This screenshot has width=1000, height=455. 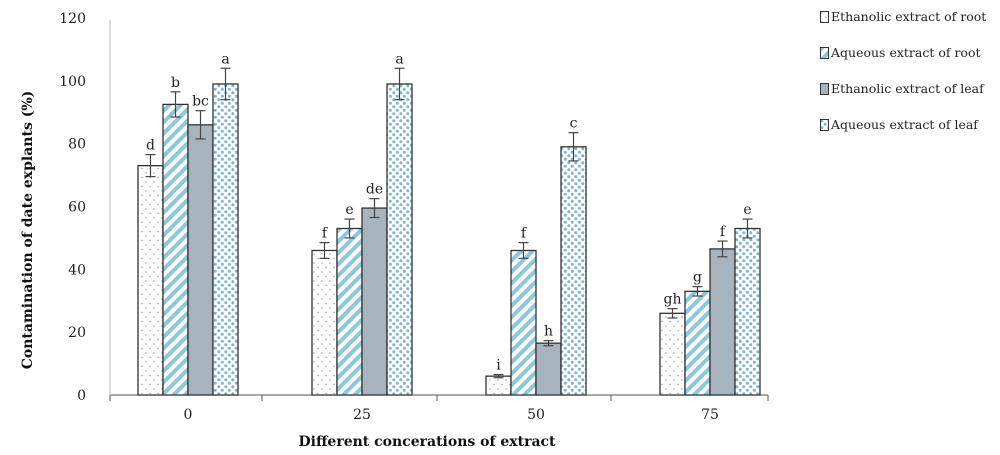 What do you see at coordinates (77, 208) in the screenshot?
I see `y-tick-label: 60` at bounding box center [77, 208].